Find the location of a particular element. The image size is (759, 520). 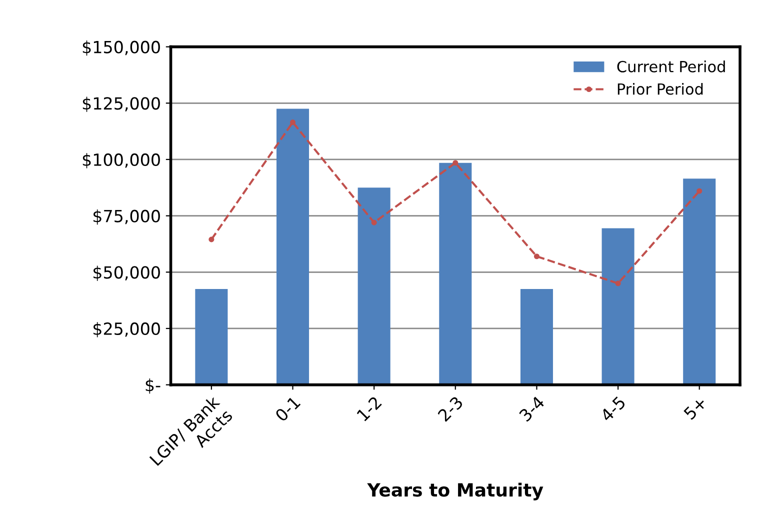

y-tick-label: $50,000 is located at coordinates (127, 273).